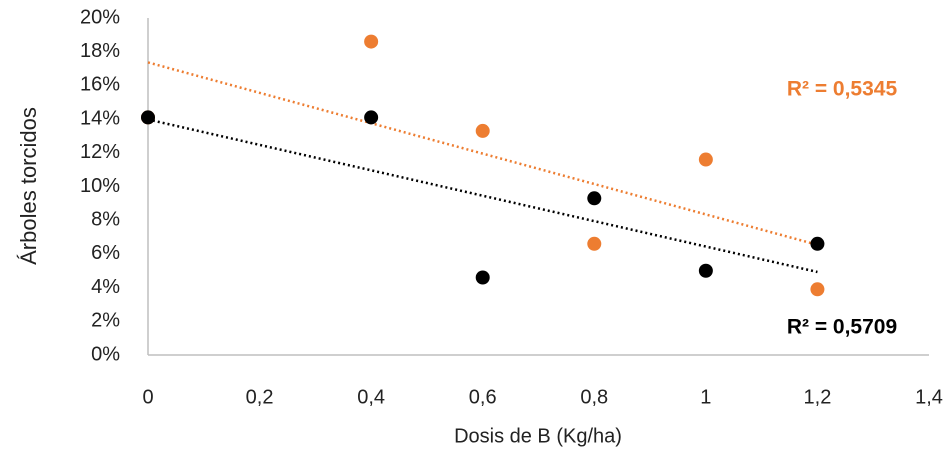 This screenshot has height=455, width=949. What do you see at coordinates (100, 17) in the screenshot?
I see `y-tick-label: 20%` at bounding box center [100, 17].